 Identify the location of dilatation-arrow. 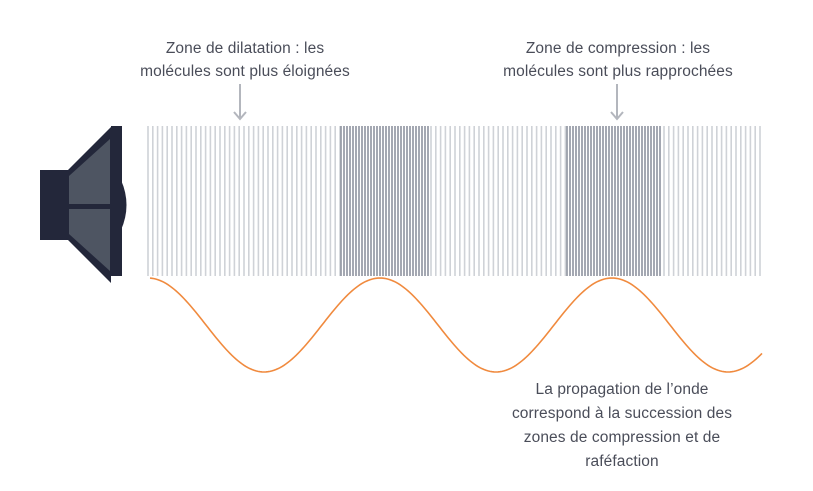
(240, 102).